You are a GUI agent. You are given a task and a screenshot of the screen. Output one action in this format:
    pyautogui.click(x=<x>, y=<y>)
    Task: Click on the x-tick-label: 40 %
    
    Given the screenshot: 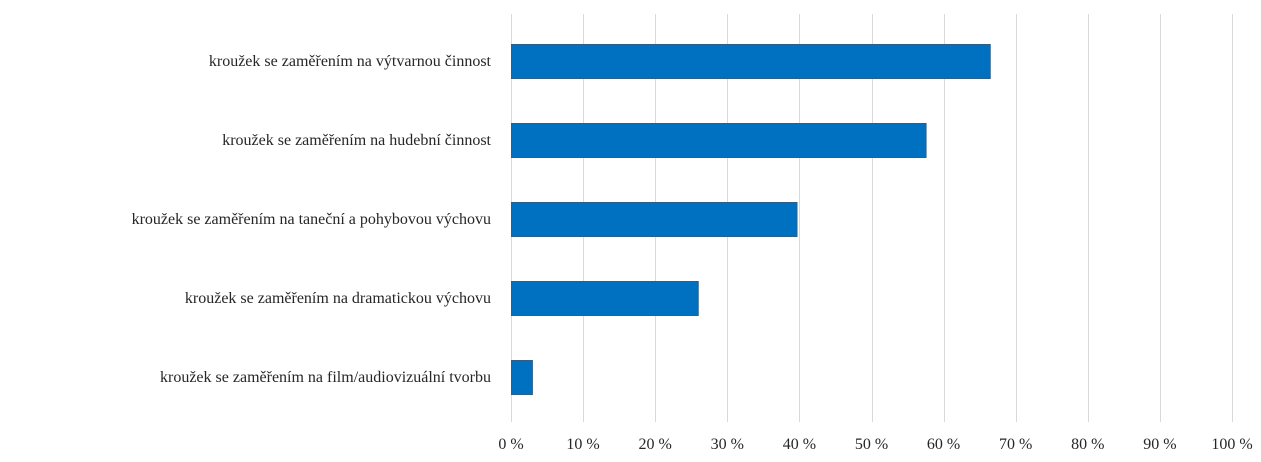 What is the action you would take?
    pyautogui.click(x=799, y=444)
    